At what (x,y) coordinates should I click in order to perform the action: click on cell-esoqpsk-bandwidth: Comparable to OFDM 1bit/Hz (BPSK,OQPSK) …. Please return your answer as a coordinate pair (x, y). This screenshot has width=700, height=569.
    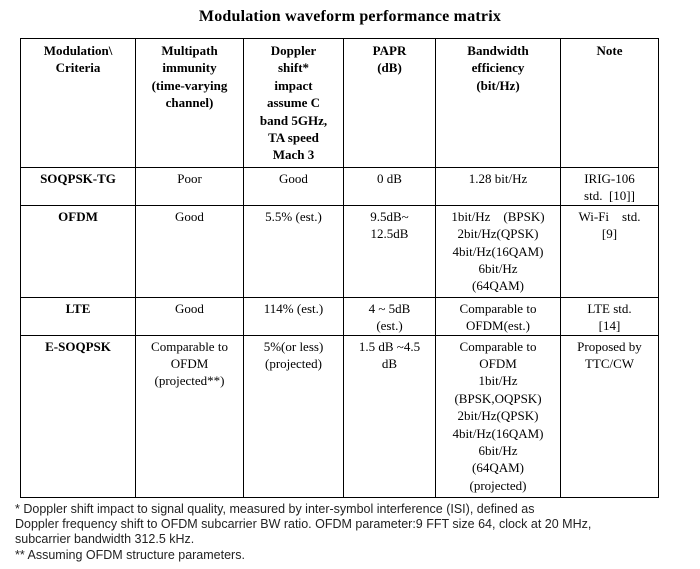
    Looking at the image, I should click on (498, 416).